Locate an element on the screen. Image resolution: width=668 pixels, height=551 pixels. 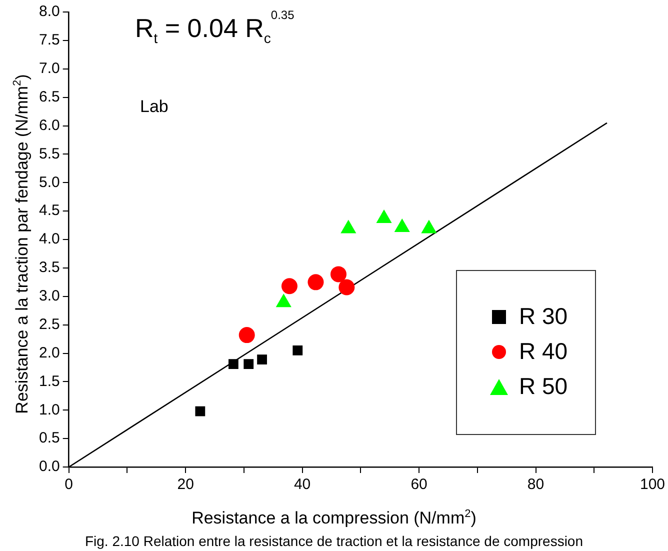
x-tick-label: 0 is located at coordinates (69, 485).